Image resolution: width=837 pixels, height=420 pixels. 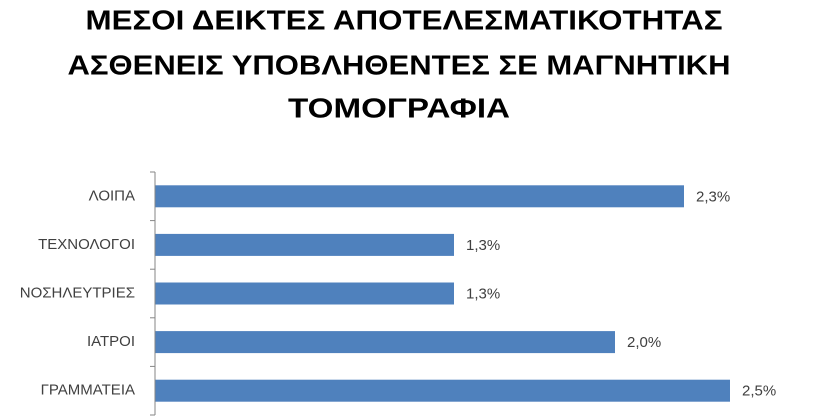 What do you see at coordinates (399, 64) in the screenshot?
I see `chart-title: ΑΣΘΕΝΕΙΣ ΥΠΟΒΛΗΘΕΝΤΕΣ ΣΕ ΜΑΓΝΗΤΙΚΗ` at bounding box center [399, 64].